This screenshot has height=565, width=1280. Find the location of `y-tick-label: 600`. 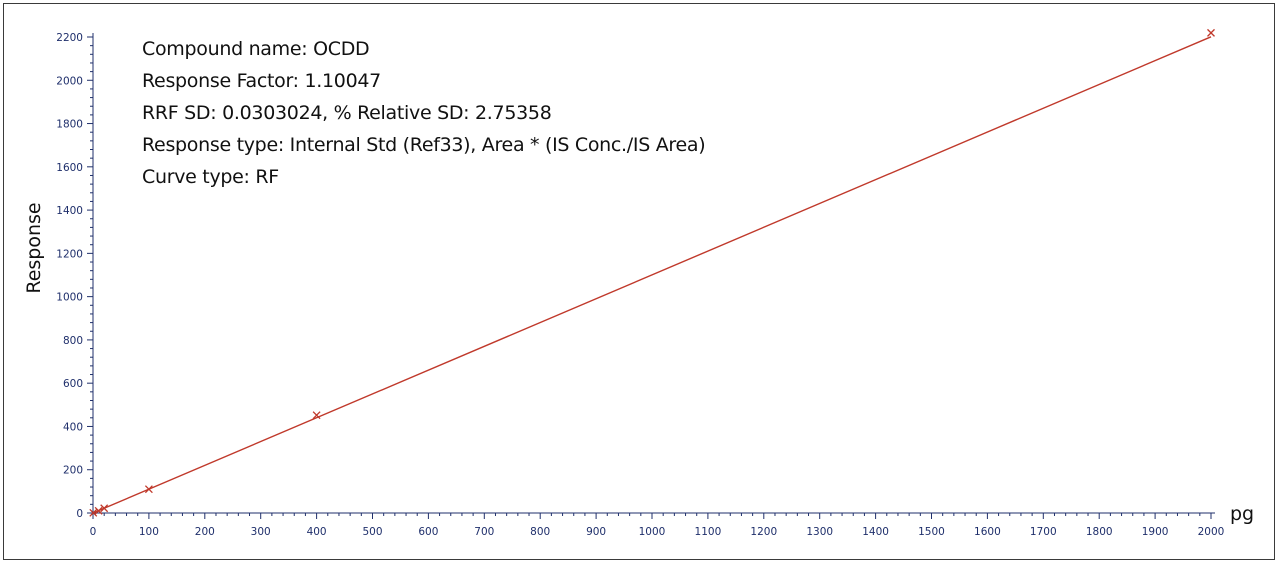

y-tick-label: 600 is located at coordinates (73, 384).